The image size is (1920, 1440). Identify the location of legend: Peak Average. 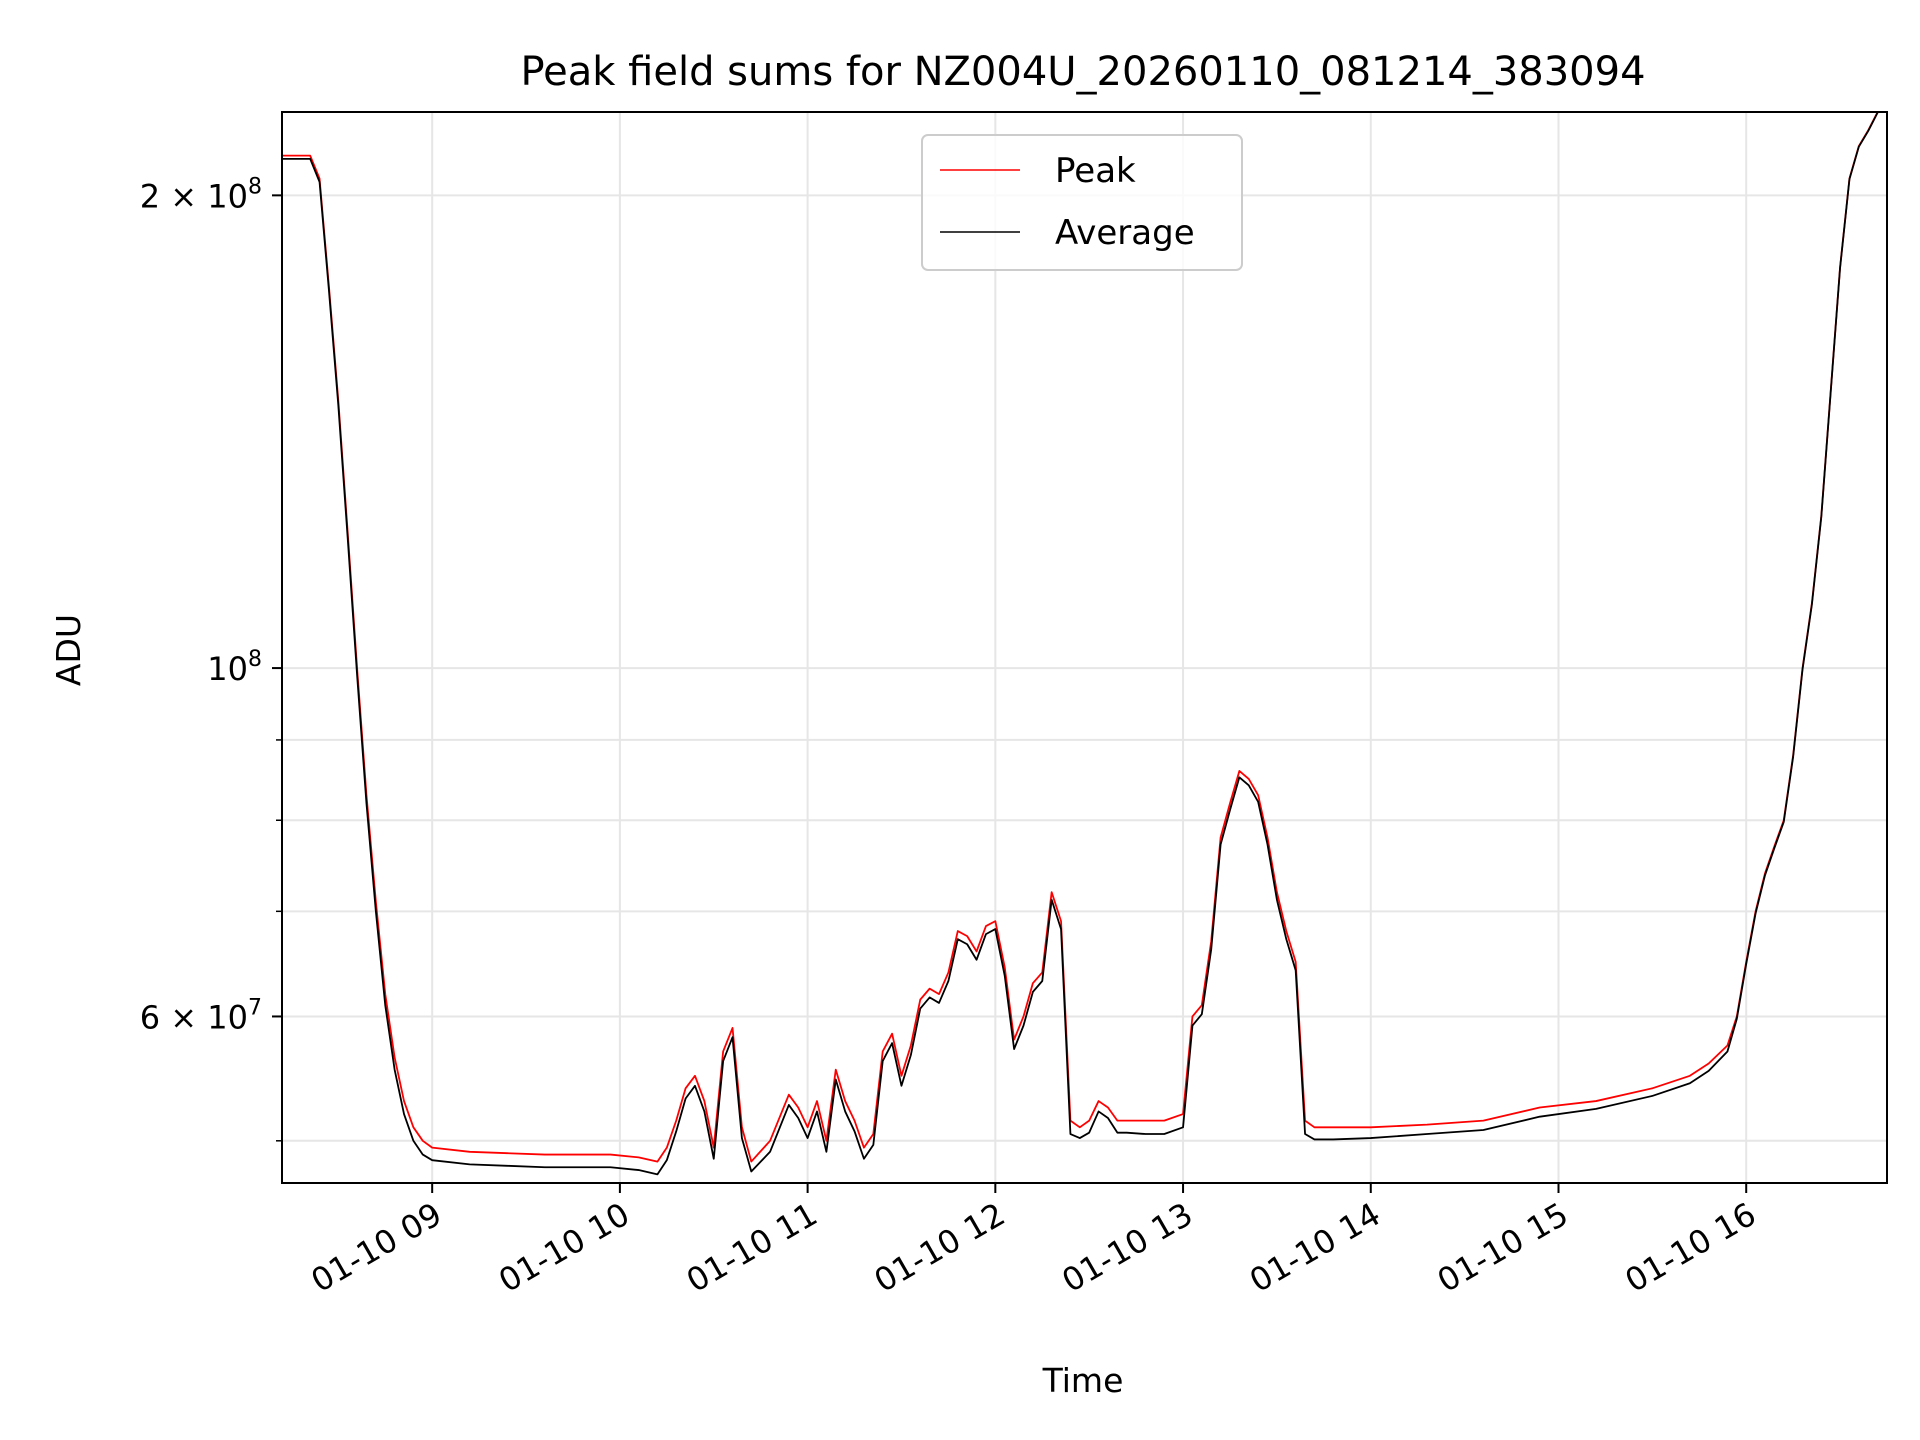
(1082, 202).